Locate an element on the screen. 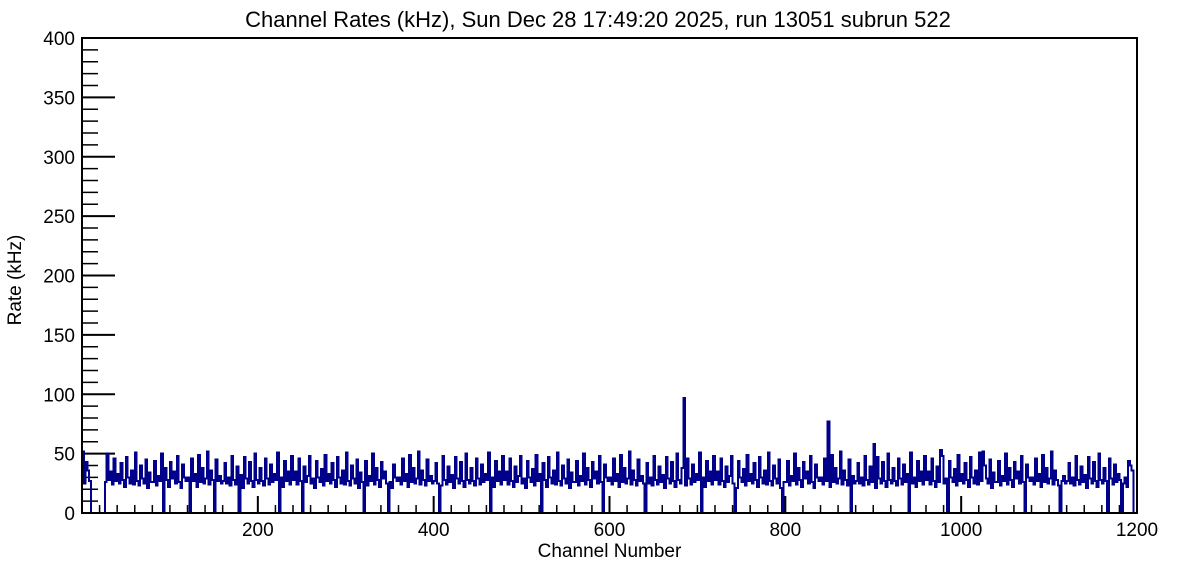  y-tick-label: 350 is located at coordinates (59, 98).